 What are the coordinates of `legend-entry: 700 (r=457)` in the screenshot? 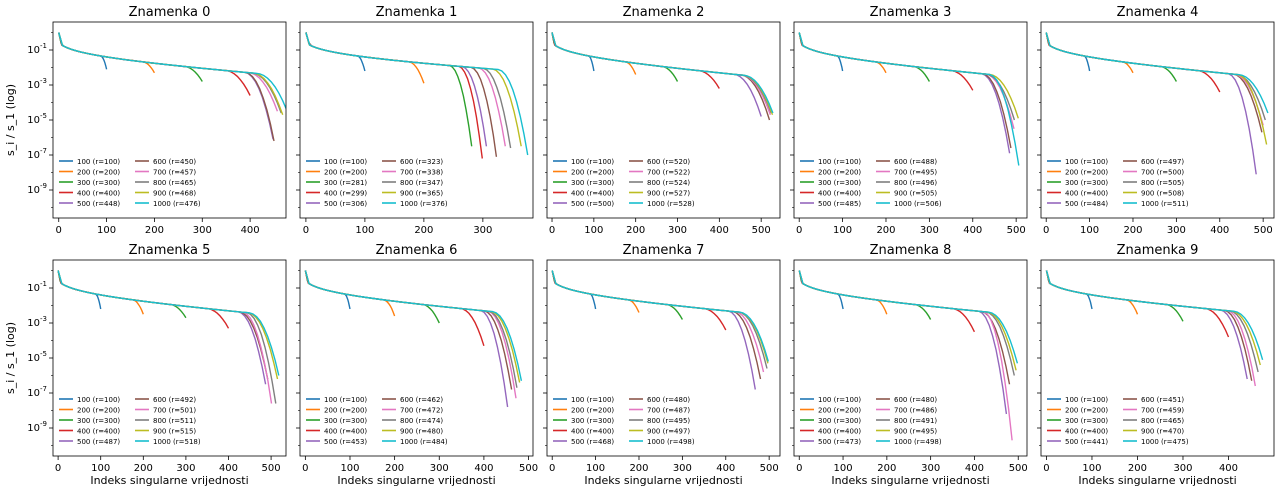 It's located at (174, 173).